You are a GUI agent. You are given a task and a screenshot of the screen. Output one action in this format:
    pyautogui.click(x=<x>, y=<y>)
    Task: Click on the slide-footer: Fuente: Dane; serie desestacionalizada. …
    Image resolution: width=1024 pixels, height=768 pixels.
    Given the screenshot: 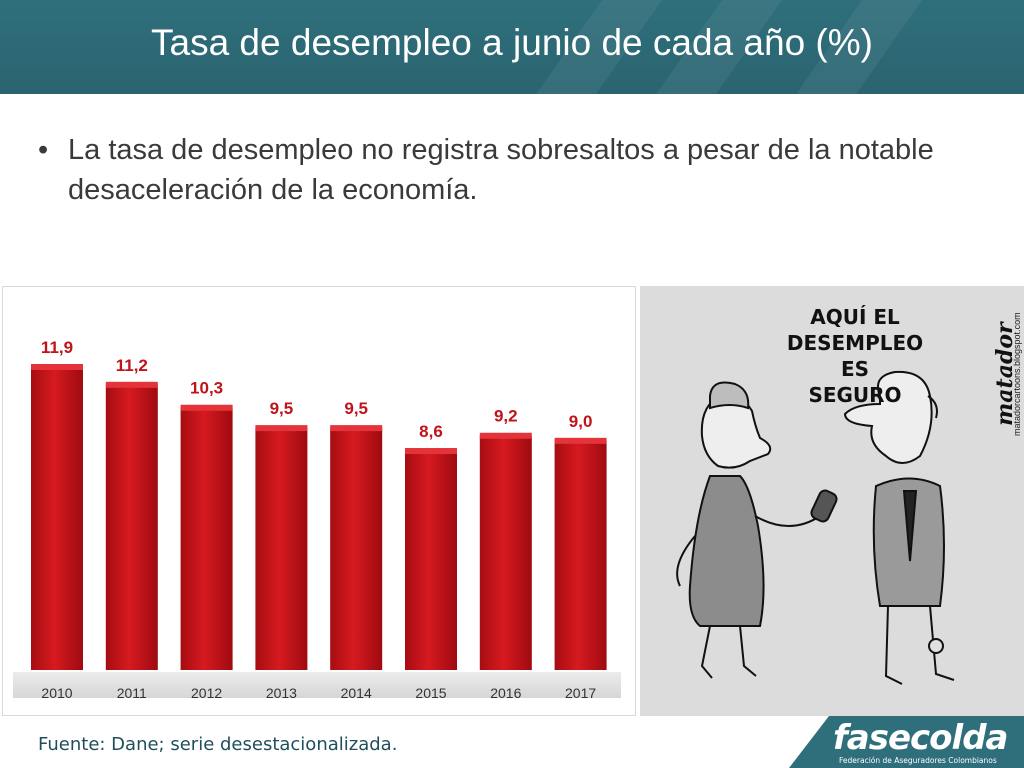 What is the action you would take?
    pyautogui.click(x=512, y=742)
    